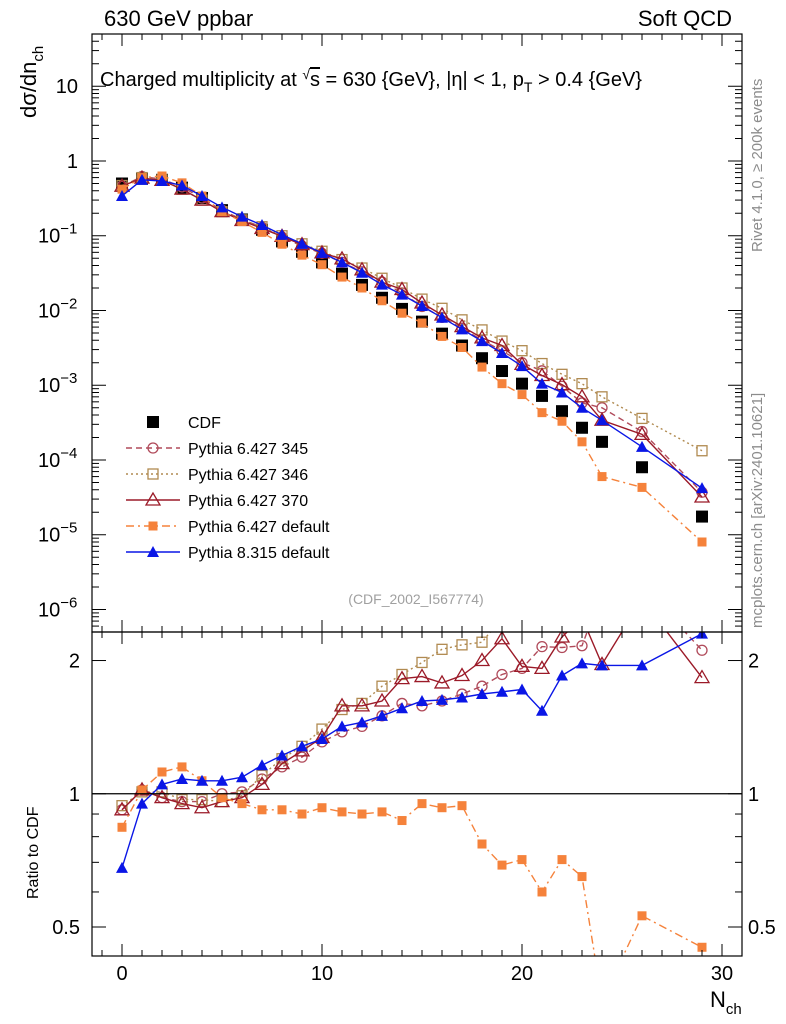 The image size is (786, 1024). I want to click on ratio-line-p6def, so click(412, 861).